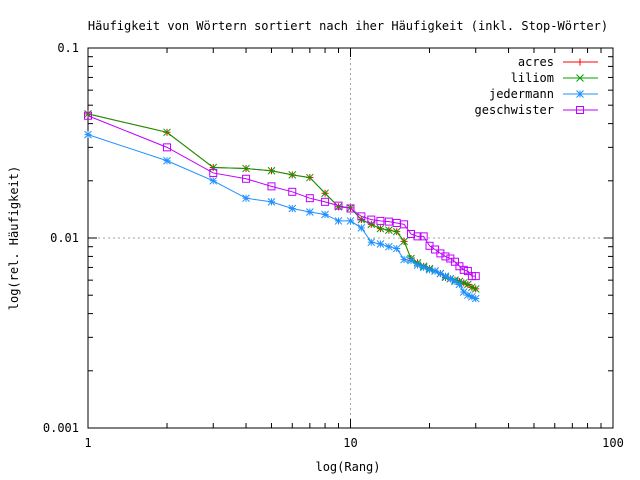  Describe the element at coordinates (514, 110) in the screenshot. I see `legend-label-geschwister: geschwister` at that location.